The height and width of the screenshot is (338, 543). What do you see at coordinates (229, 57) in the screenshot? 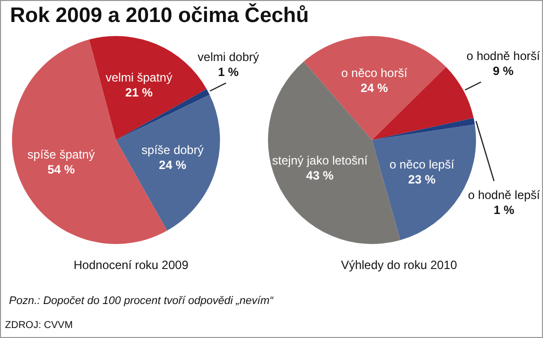
I see `slice-label: velmi dobrý` at bounding box center [229, 57].